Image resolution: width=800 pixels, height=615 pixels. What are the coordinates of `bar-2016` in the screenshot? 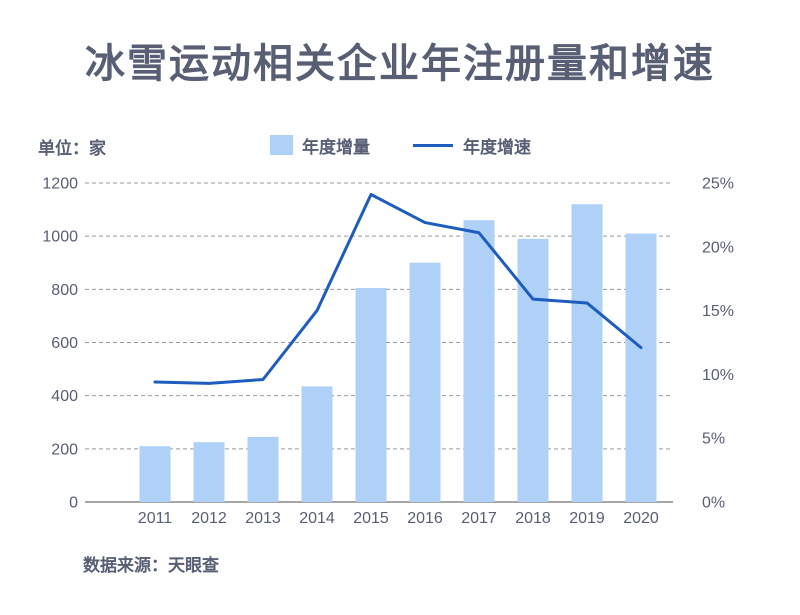 It's located at (425, 382).